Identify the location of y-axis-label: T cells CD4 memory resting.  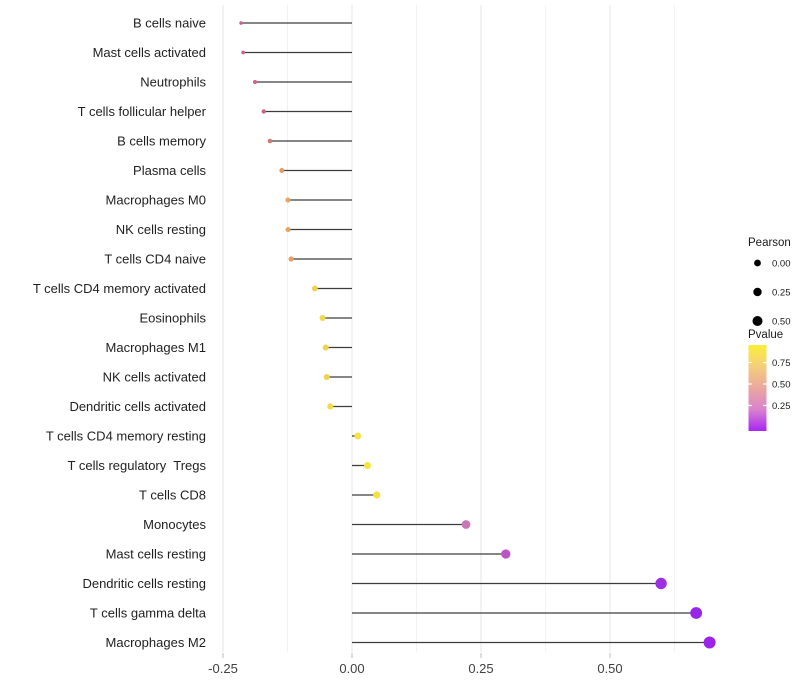
(126, 436).